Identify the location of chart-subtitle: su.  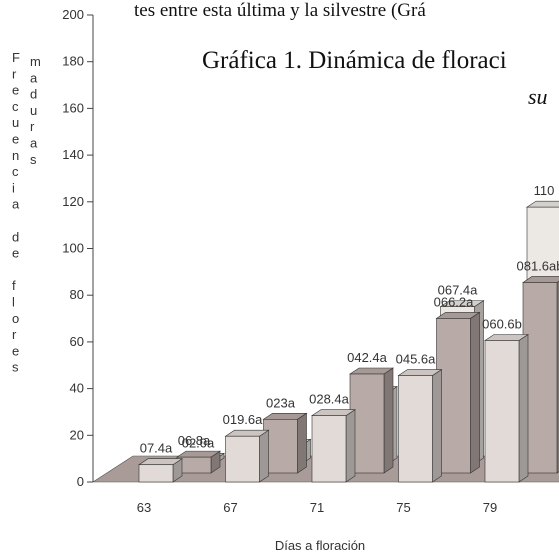
(538, 96).